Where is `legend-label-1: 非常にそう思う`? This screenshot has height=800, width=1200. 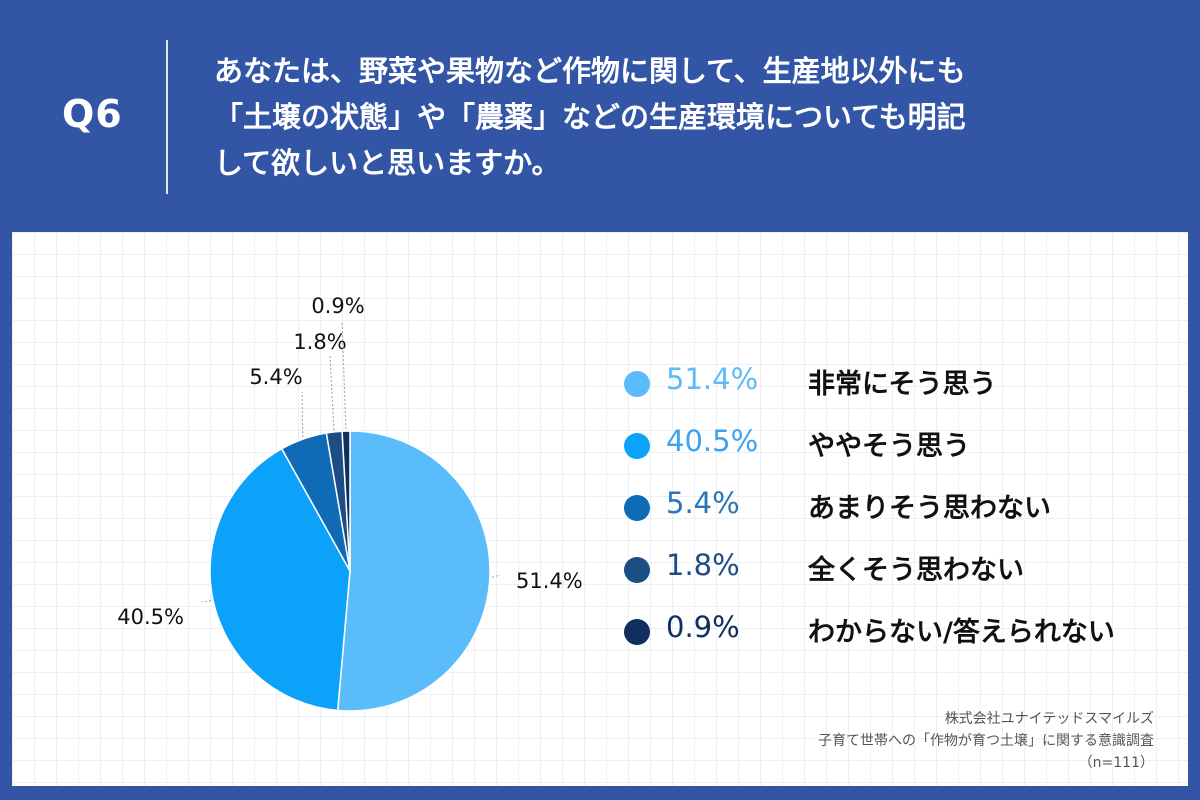 legend-label-1: 非常にそう思う is located at coordinates (902, 384).